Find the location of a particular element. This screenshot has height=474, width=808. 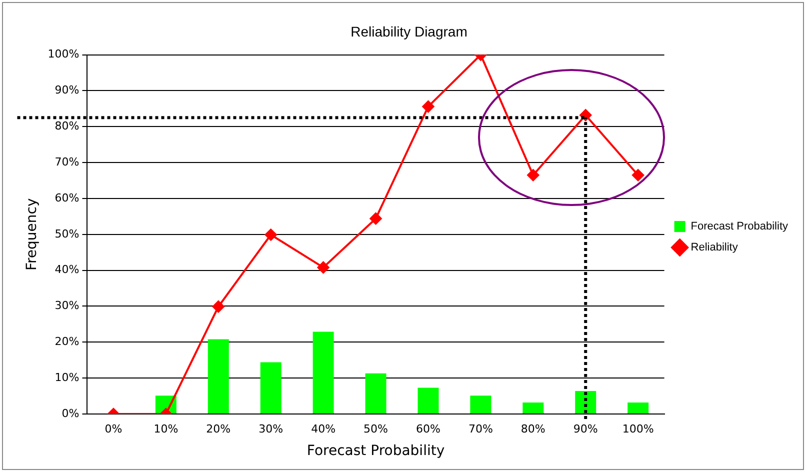

y-tick-label: 60% is located at coordinates (67, 197).